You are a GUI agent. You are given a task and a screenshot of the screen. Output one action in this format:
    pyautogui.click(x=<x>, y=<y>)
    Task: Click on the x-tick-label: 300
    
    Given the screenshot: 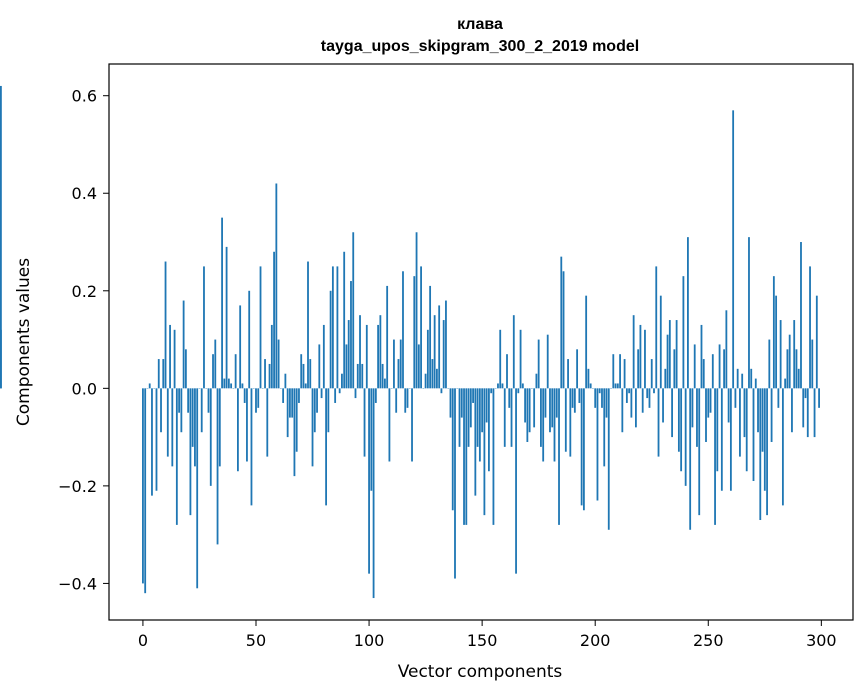 What is the action you would take?
    pyautogui.click(x=821, y=640)
    